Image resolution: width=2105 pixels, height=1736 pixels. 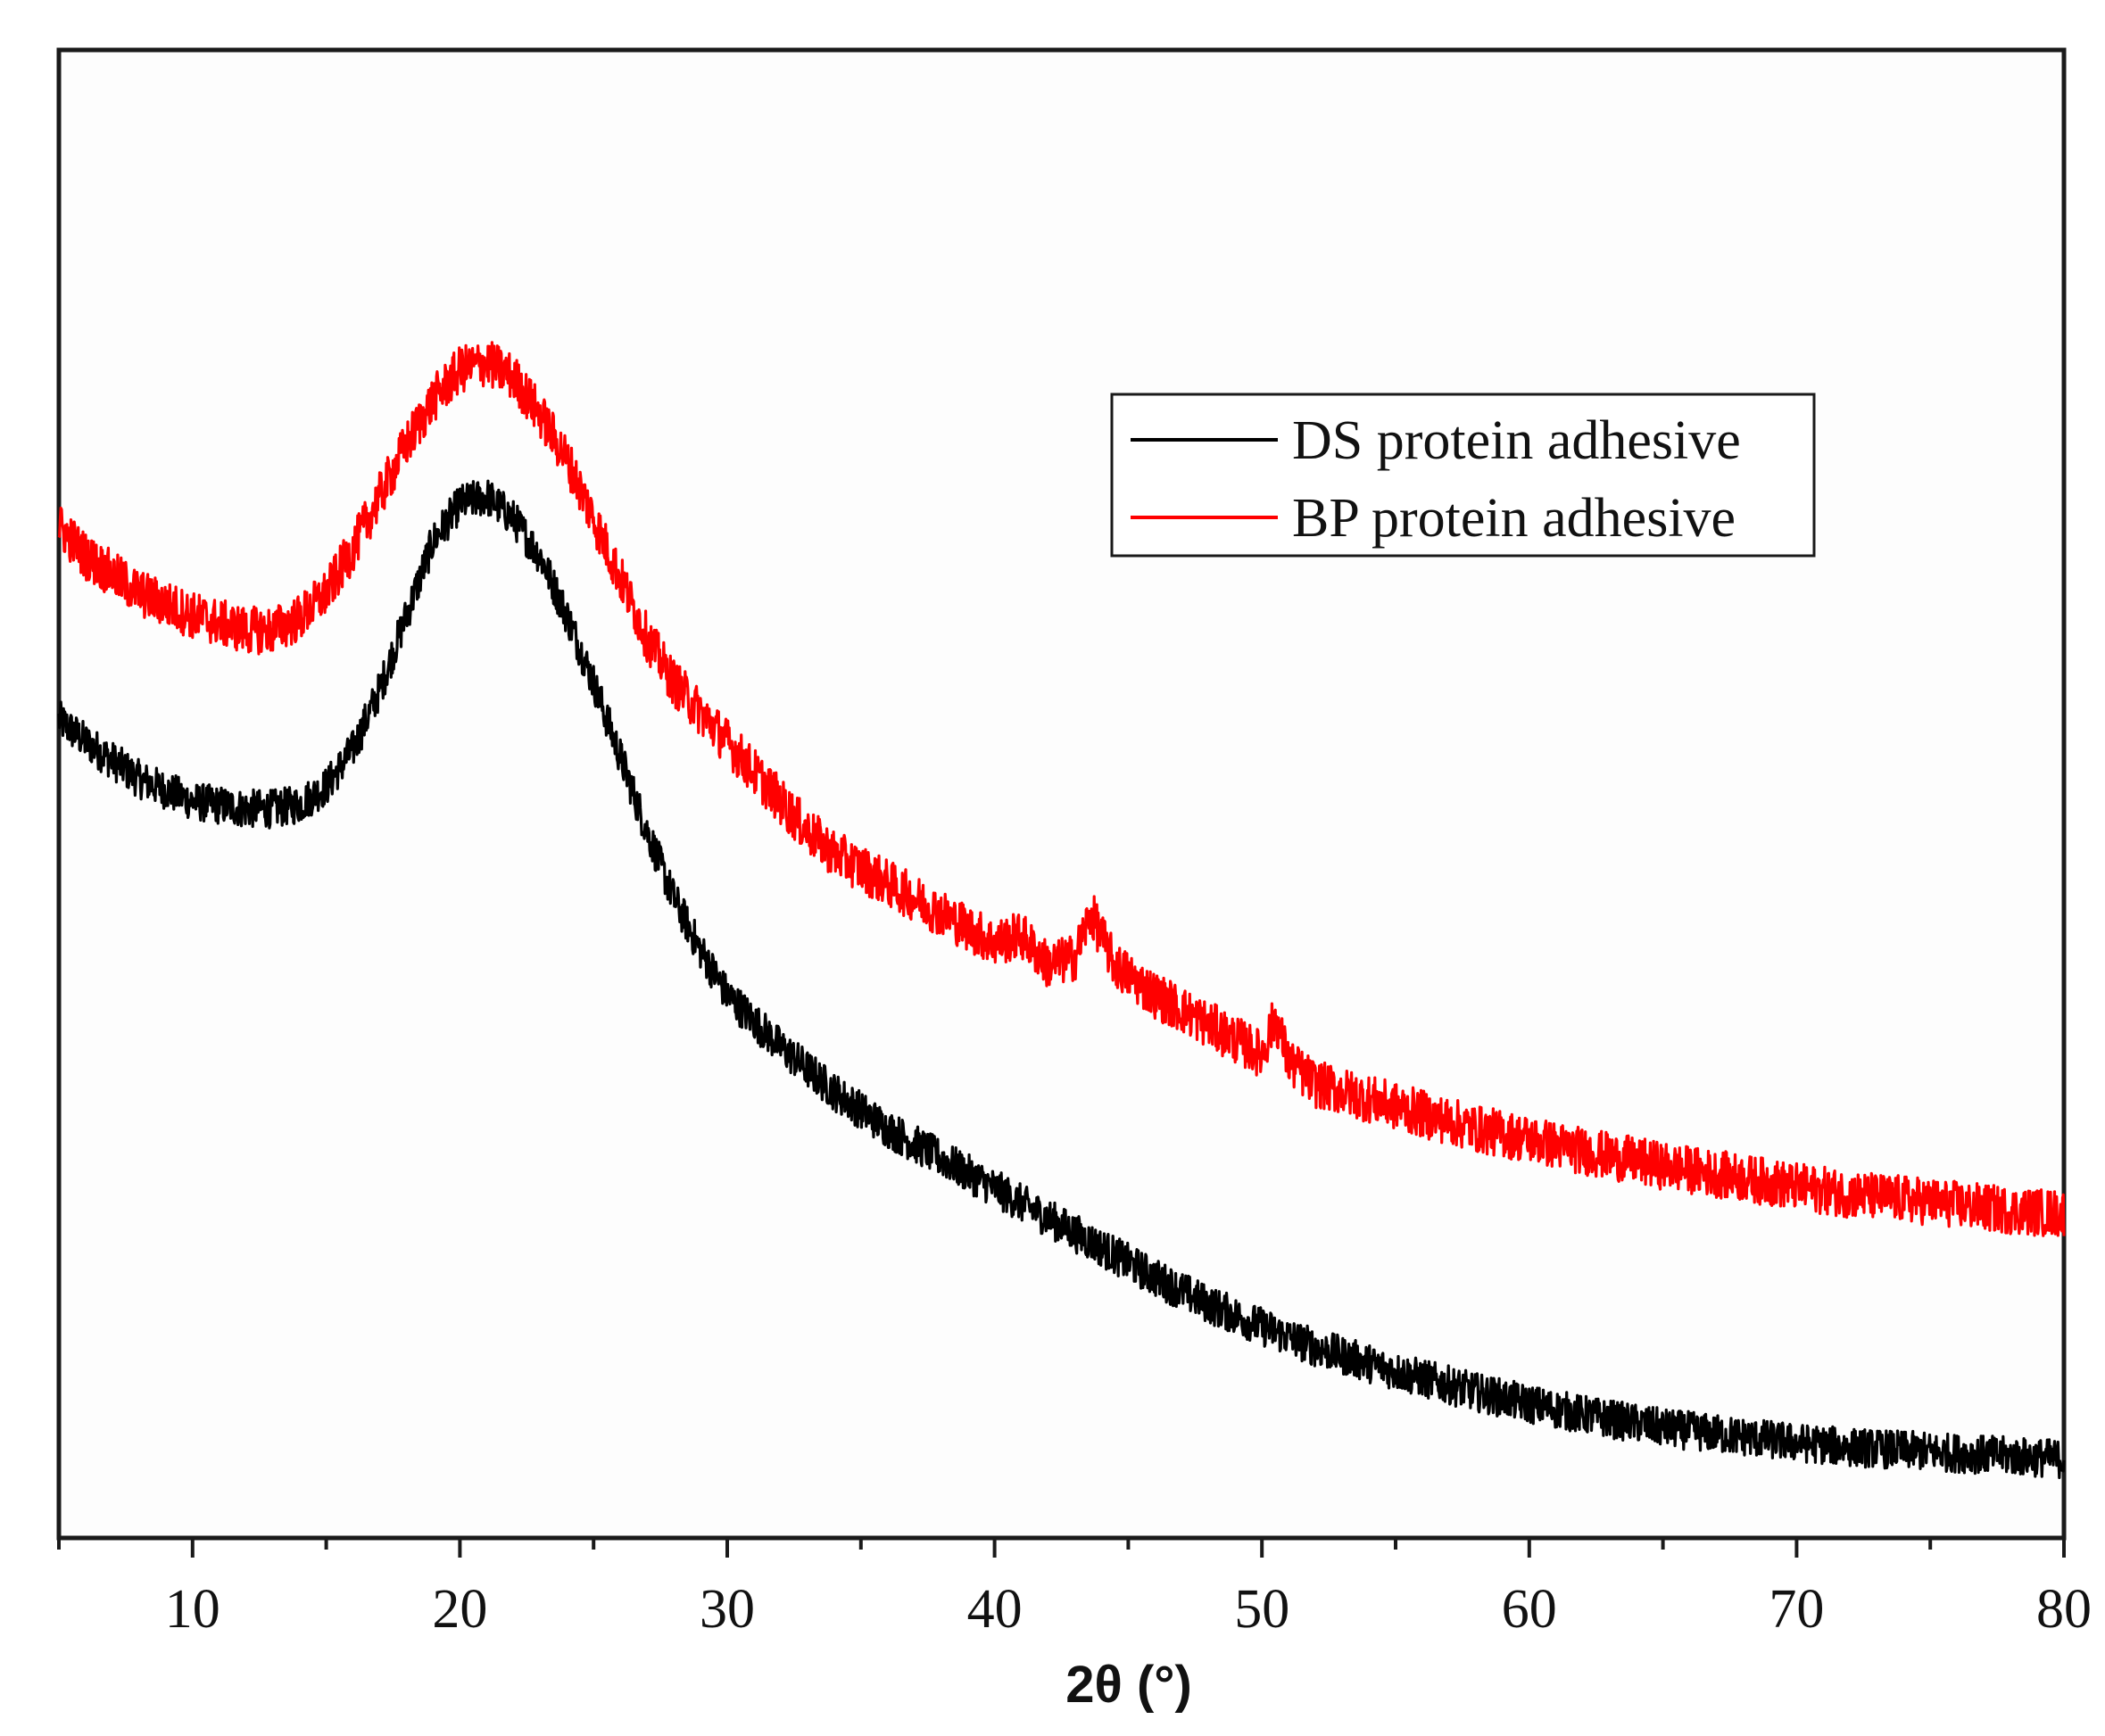 What do you see at coordinates (1514, 518) in the screenshot?
I see `legend-label-bp: BP protein adhesive` at bounding box center [1514, 518].